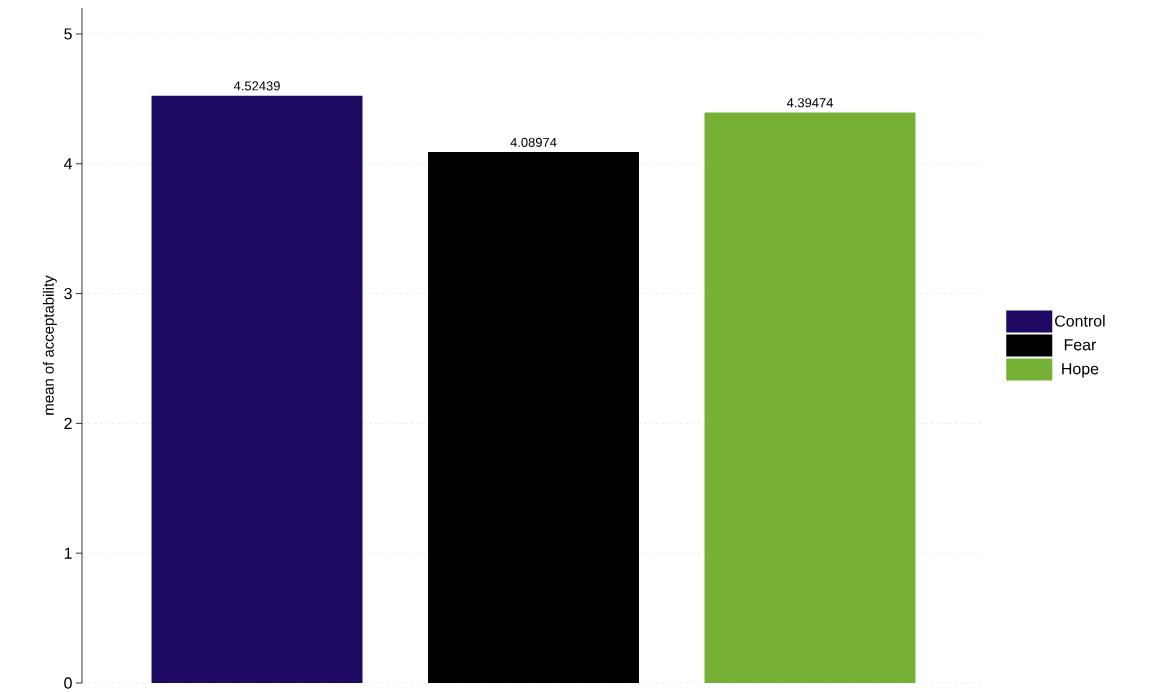 The width and height of the screenshot is (1169, 692). What do you see at coordinates (533, 142) in the screenshot?
I see `data-label: 4.08974` at bounding box center [533, 142].